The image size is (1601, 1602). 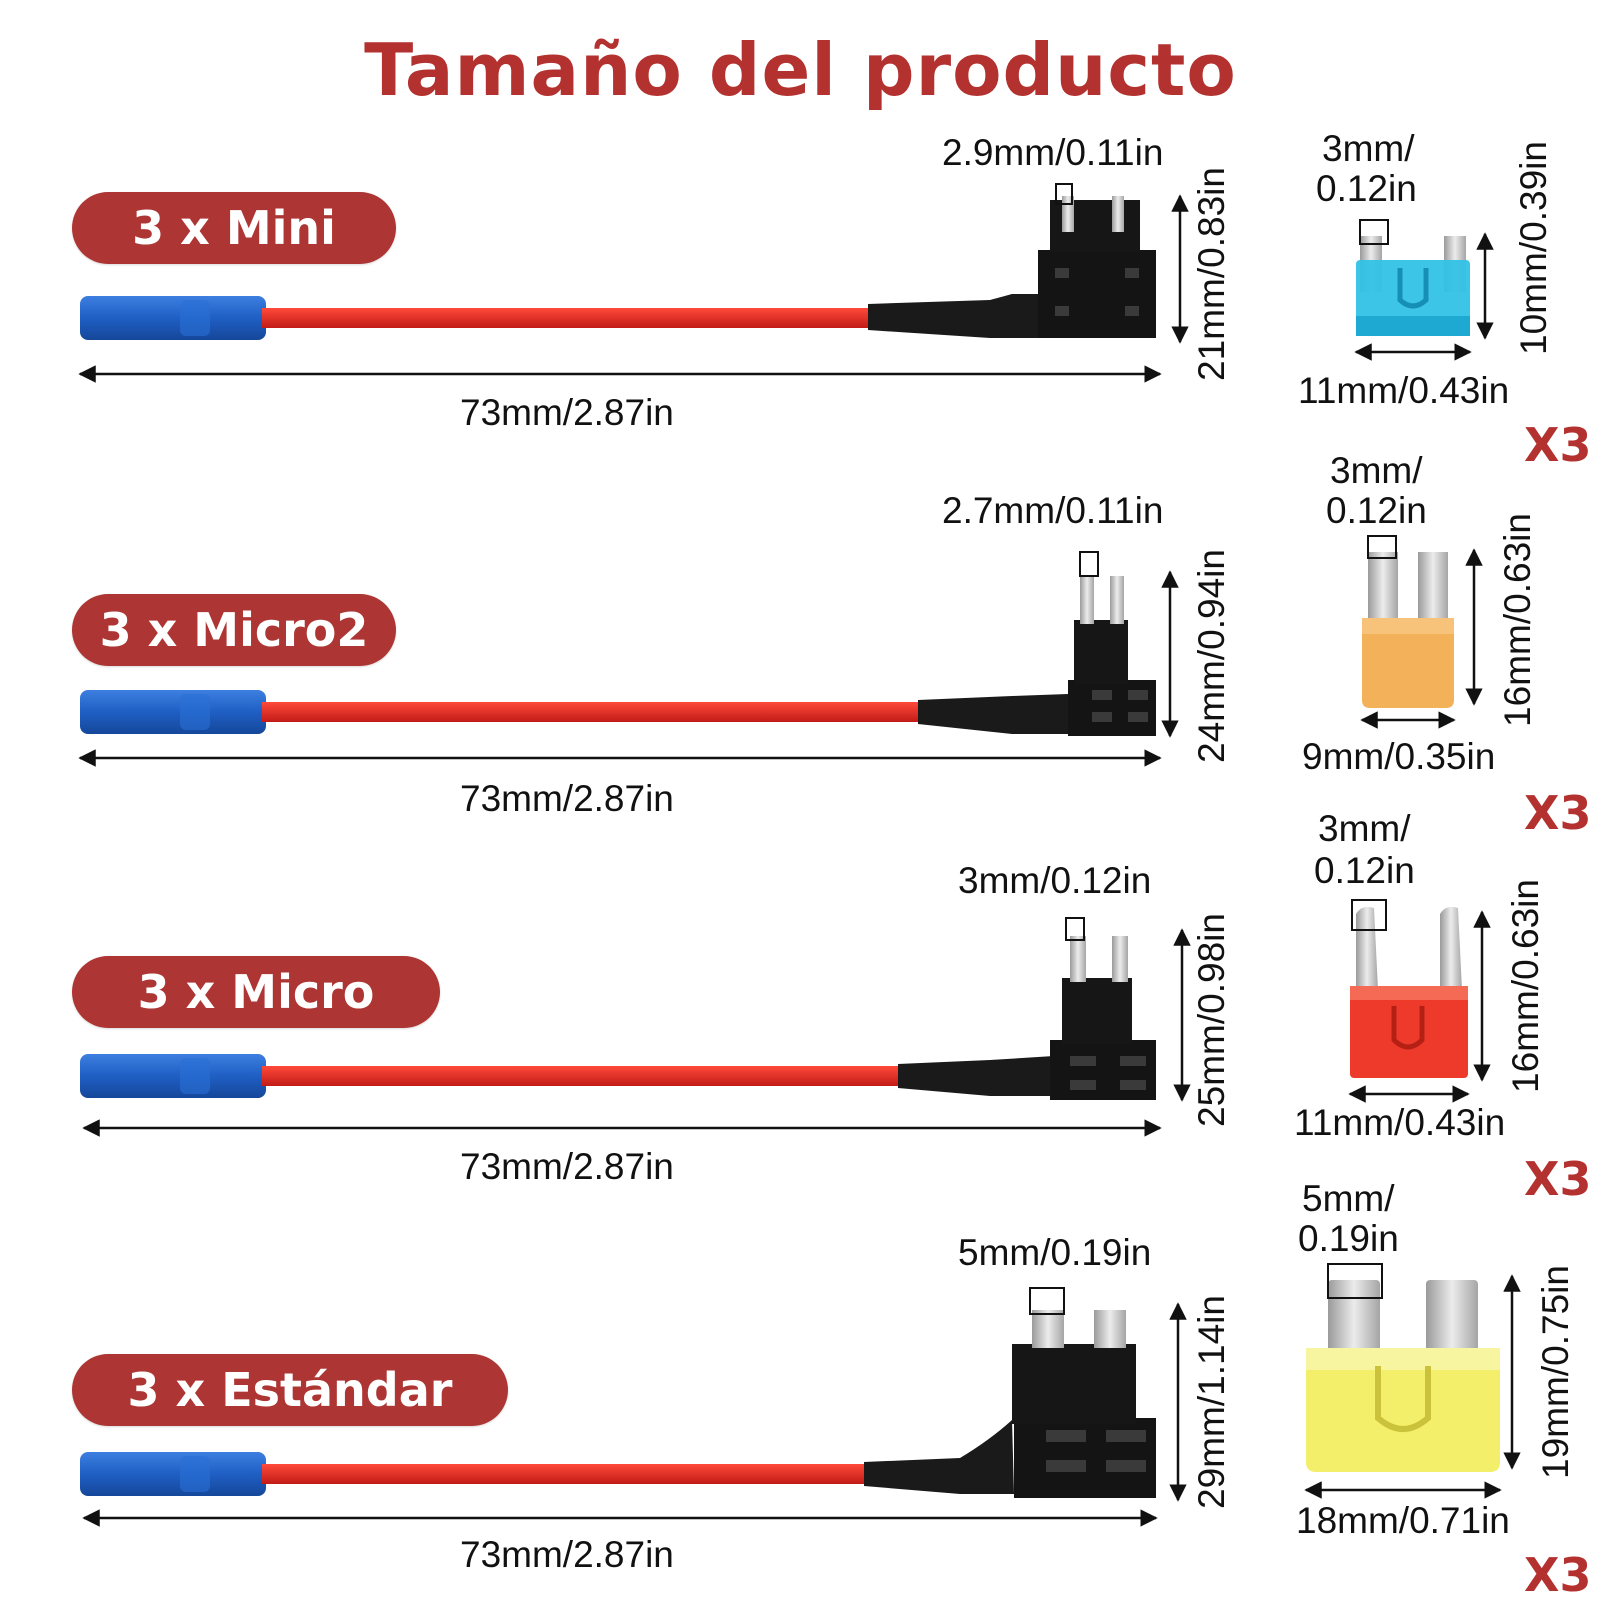 What do you see at coordinates (1409, 992) in the screenshot?
I see `micro-fuse-red` at bounding box center [1409, 992].